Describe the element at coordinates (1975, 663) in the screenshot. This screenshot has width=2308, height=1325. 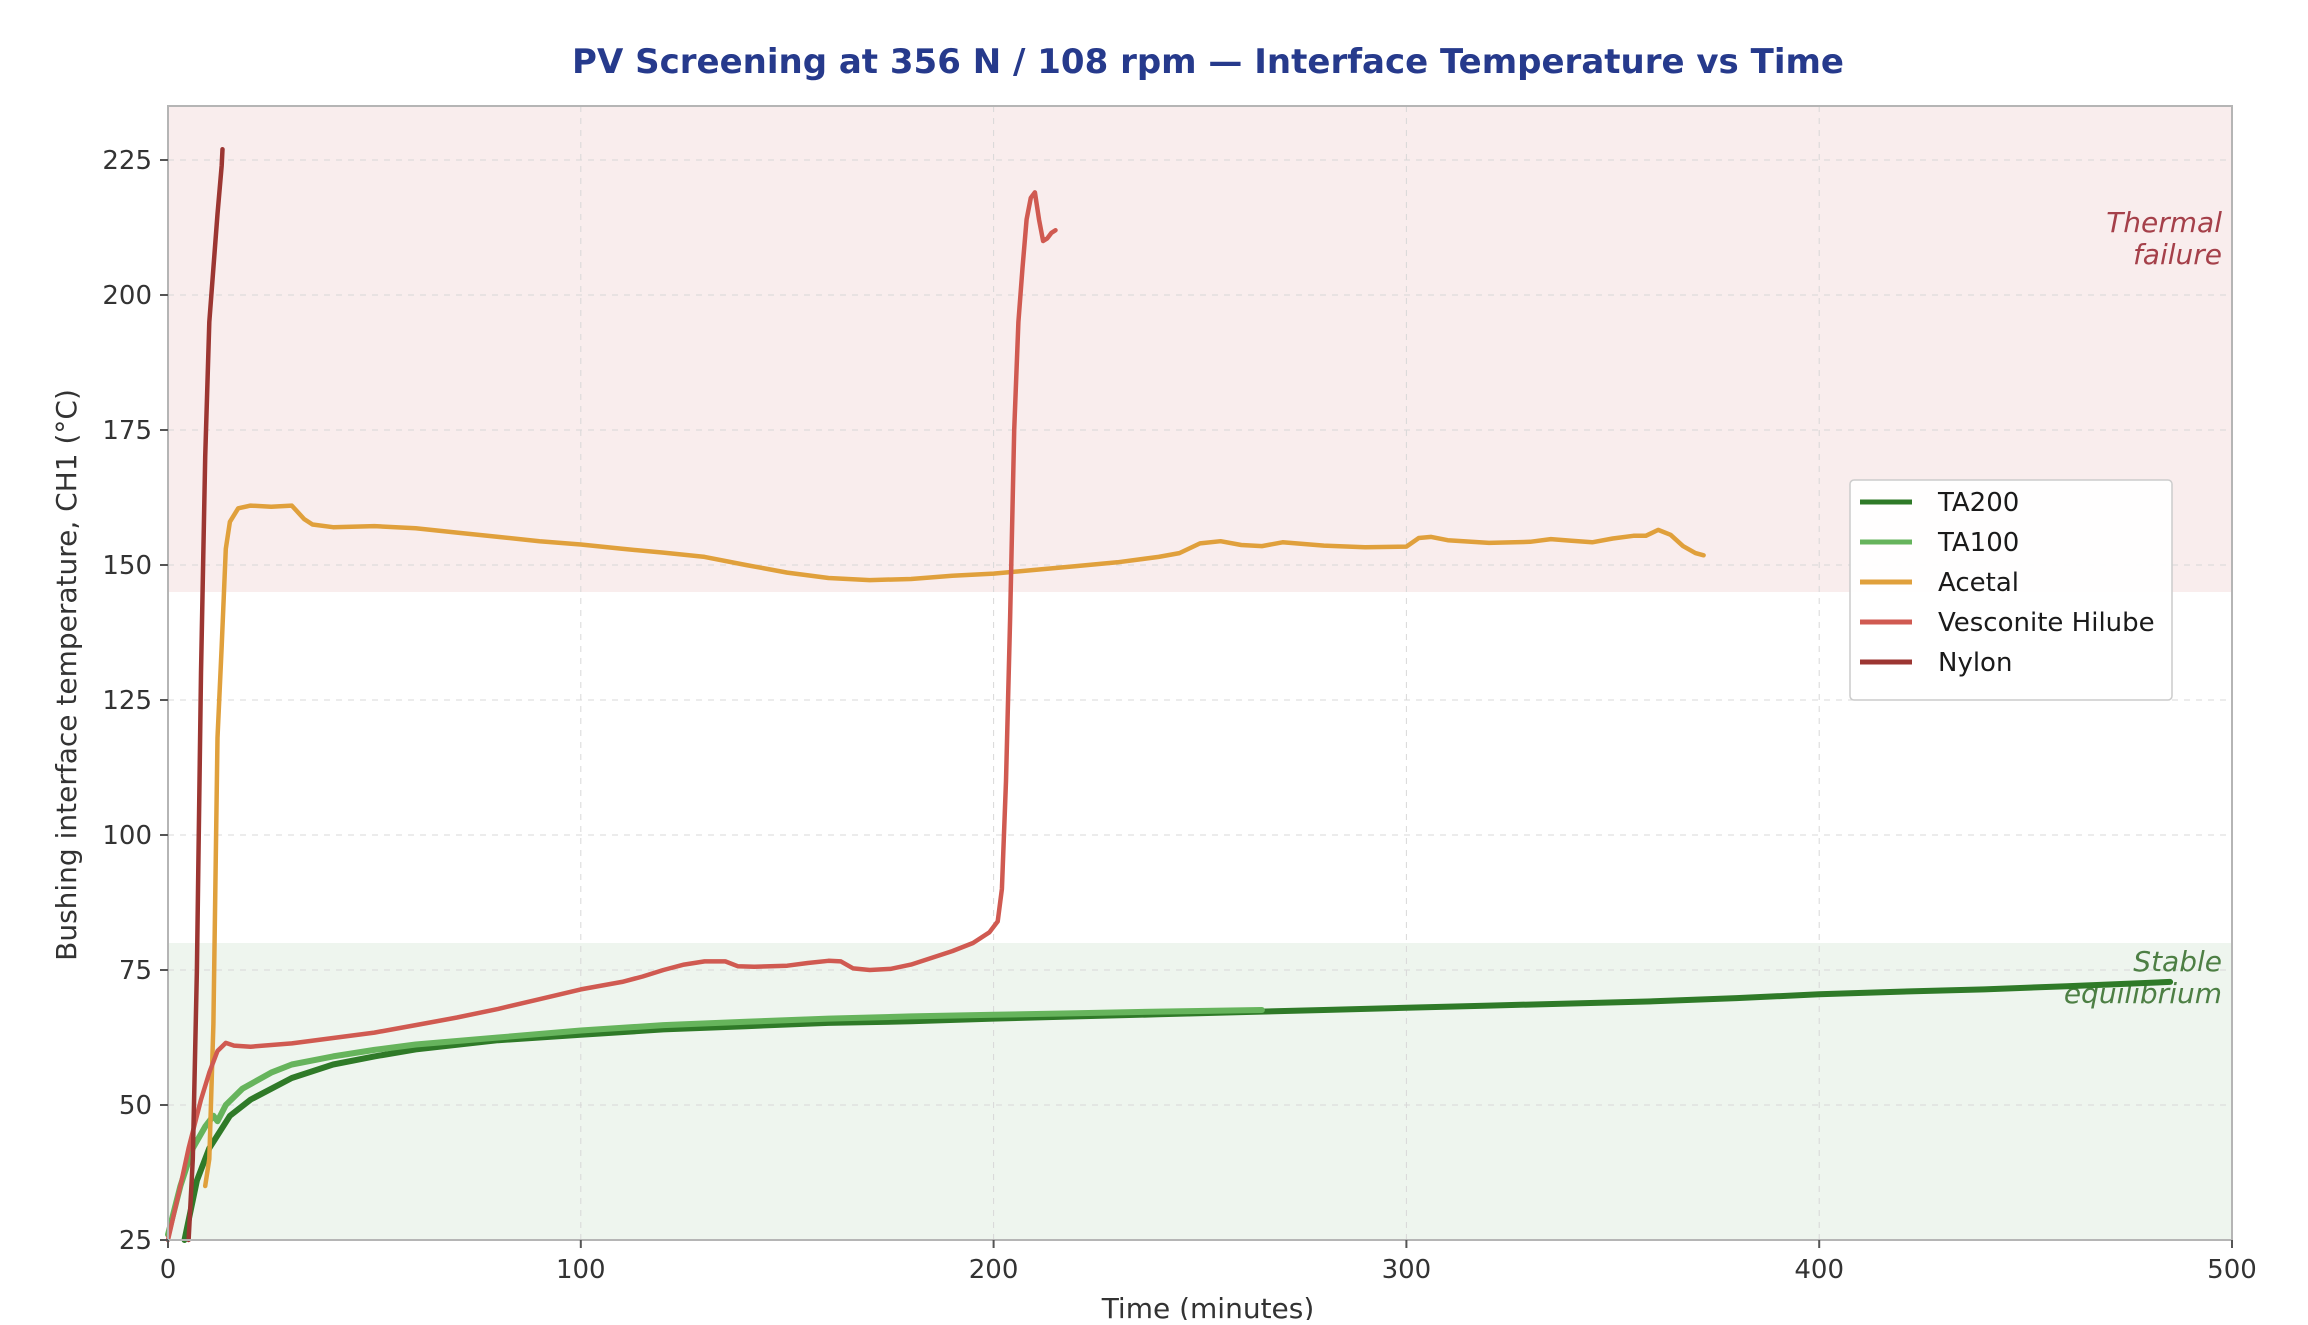
I see `legend-entry: Nylon` at that location.